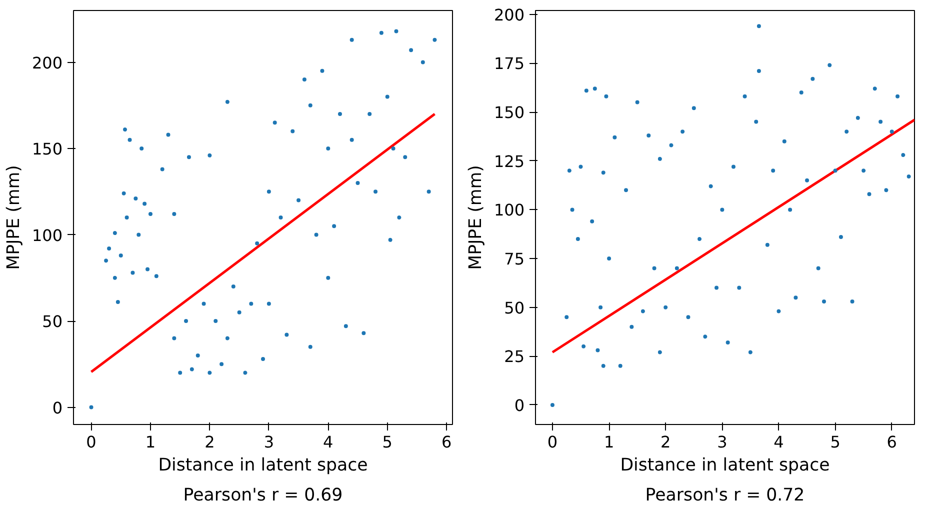 The width and height of the screenshot is (945, 514). Describe the element at coordinates (263, 496) in the screenshot. I see `text: Pearson's r = 0.69` at that location.